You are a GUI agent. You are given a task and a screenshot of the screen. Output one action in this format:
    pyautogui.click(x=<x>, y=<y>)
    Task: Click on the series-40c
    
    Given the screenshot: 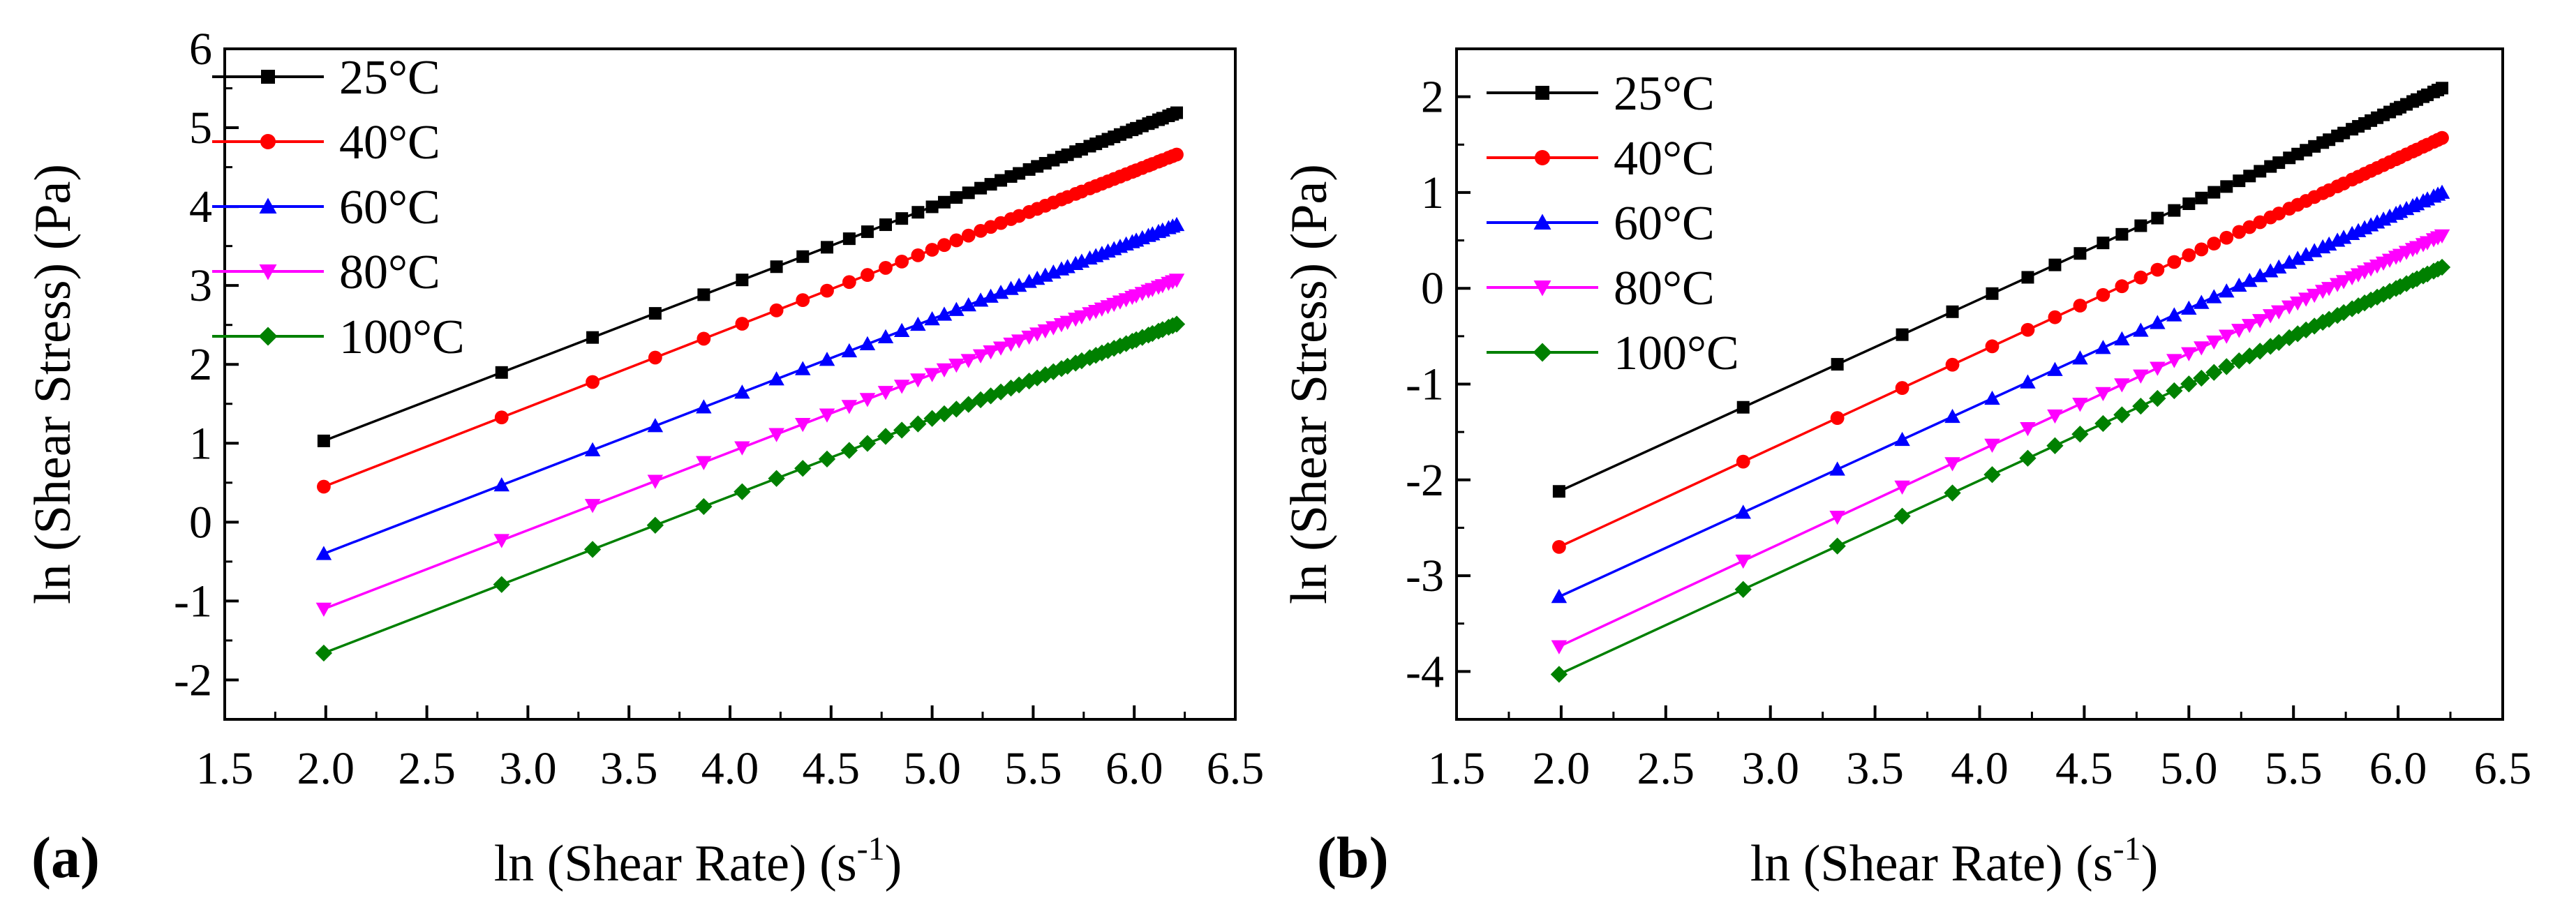 What is the action you would take?
    pyautogui.click(x=750, y=320)
    